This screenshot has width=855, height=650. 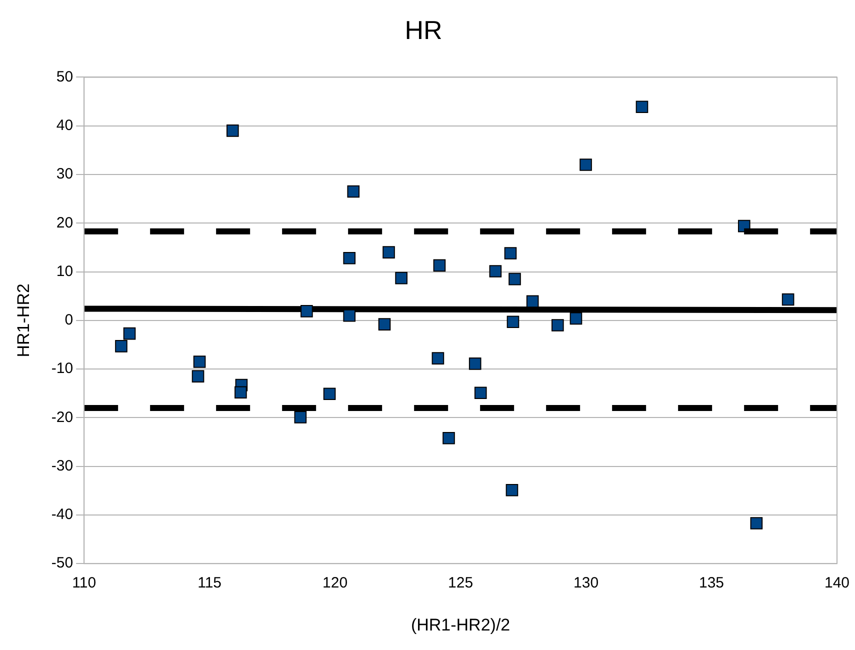 What do you see at coordinates (62, 369) in the screenshot?
I see `y-tick-label: -10` at bounding box center [62, 369].